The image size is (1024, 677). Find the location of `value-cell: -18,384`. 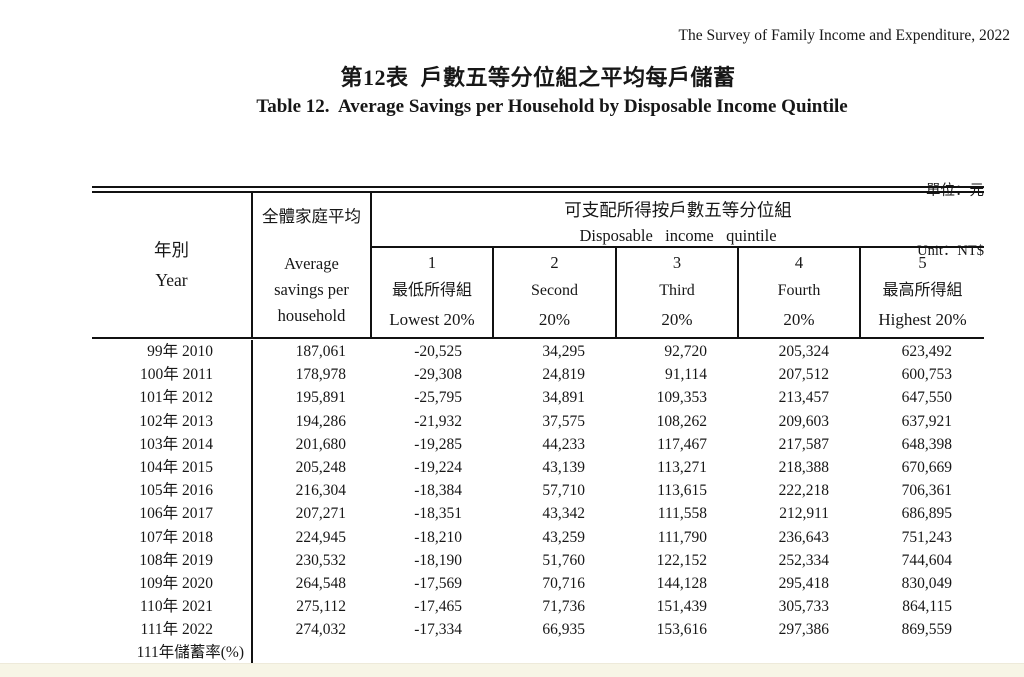

value-cell: -18,384 is located at coordinates (438, 491).